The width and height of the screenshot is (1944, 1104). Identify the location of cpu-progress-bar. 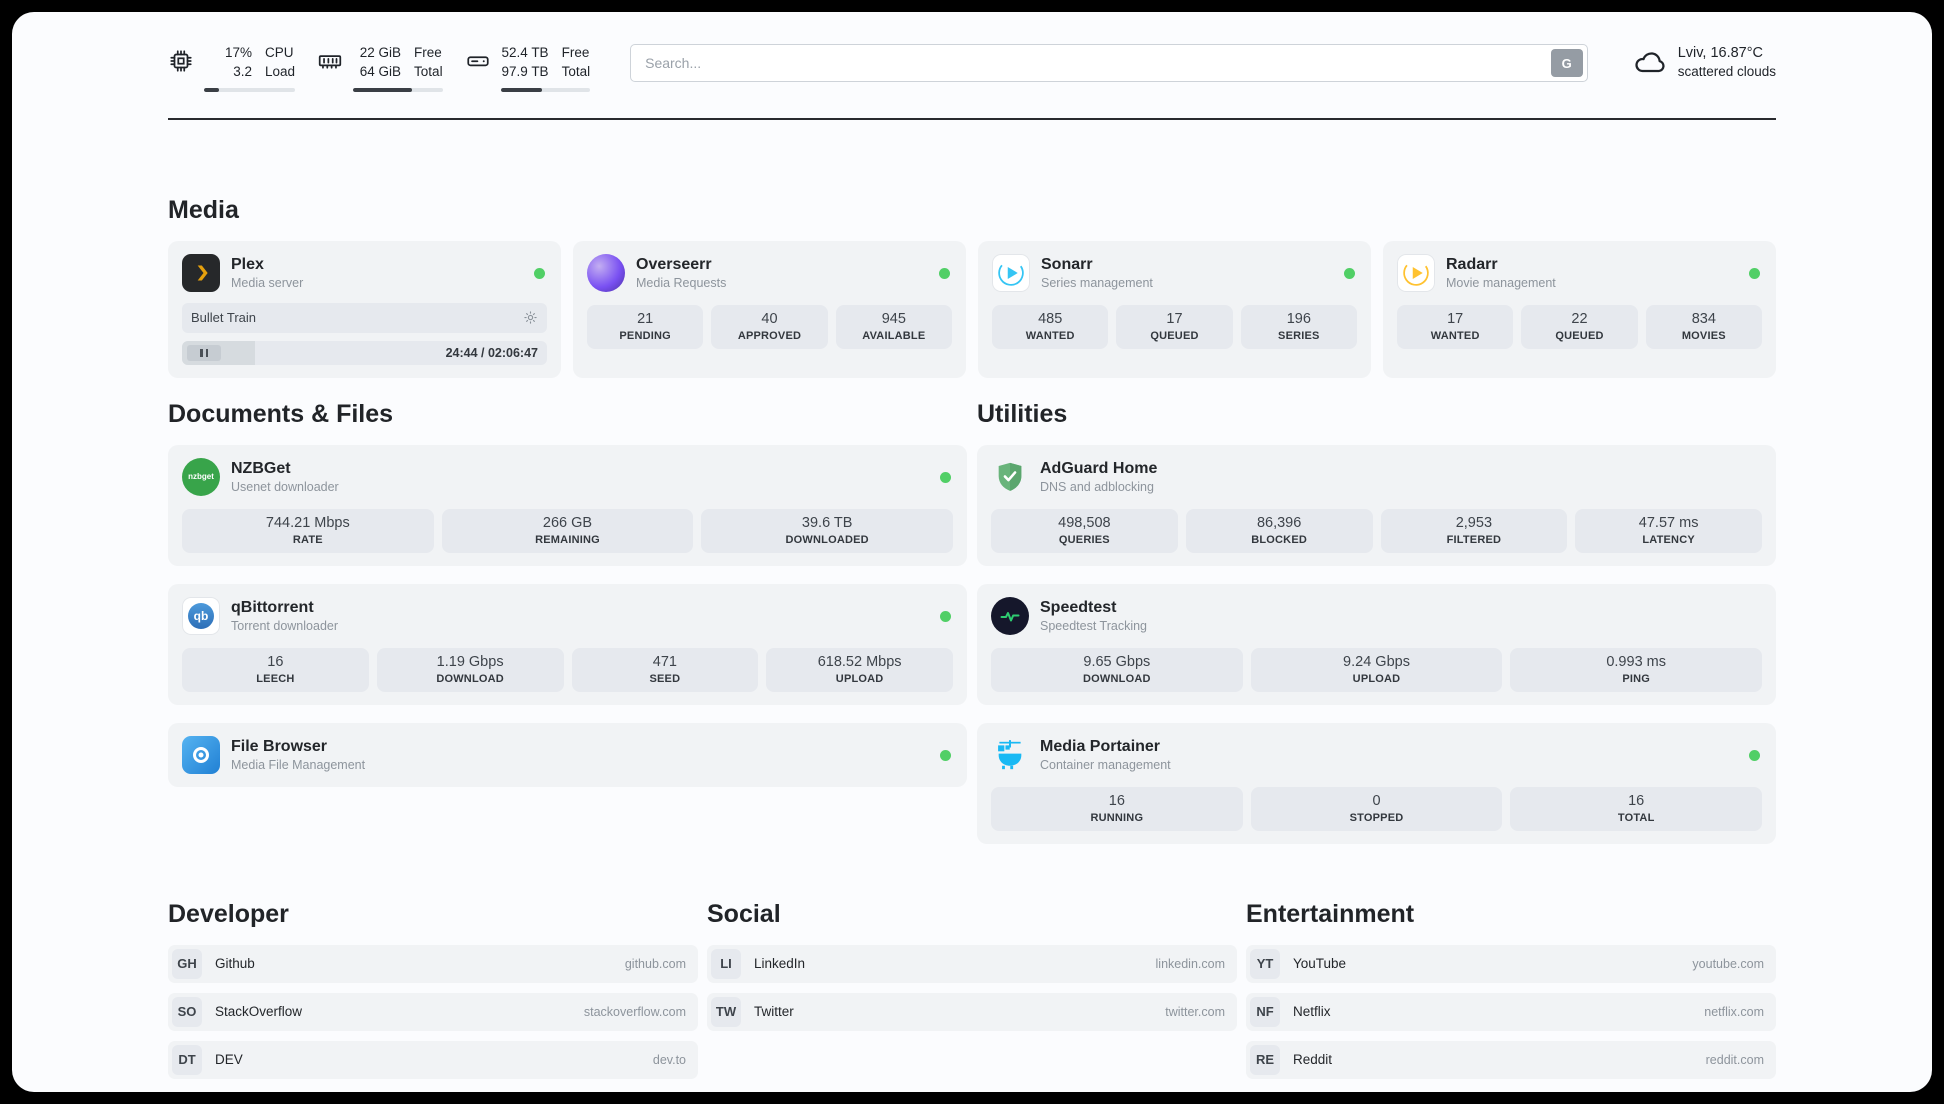
(250, 89).